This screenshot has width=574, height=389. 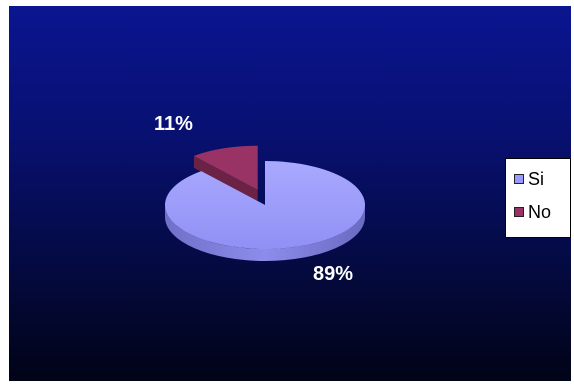 What do you see at coordinates (519, 212) in the screenshot?
I see `legend-swatch-no` at bounding box center [519, 212].